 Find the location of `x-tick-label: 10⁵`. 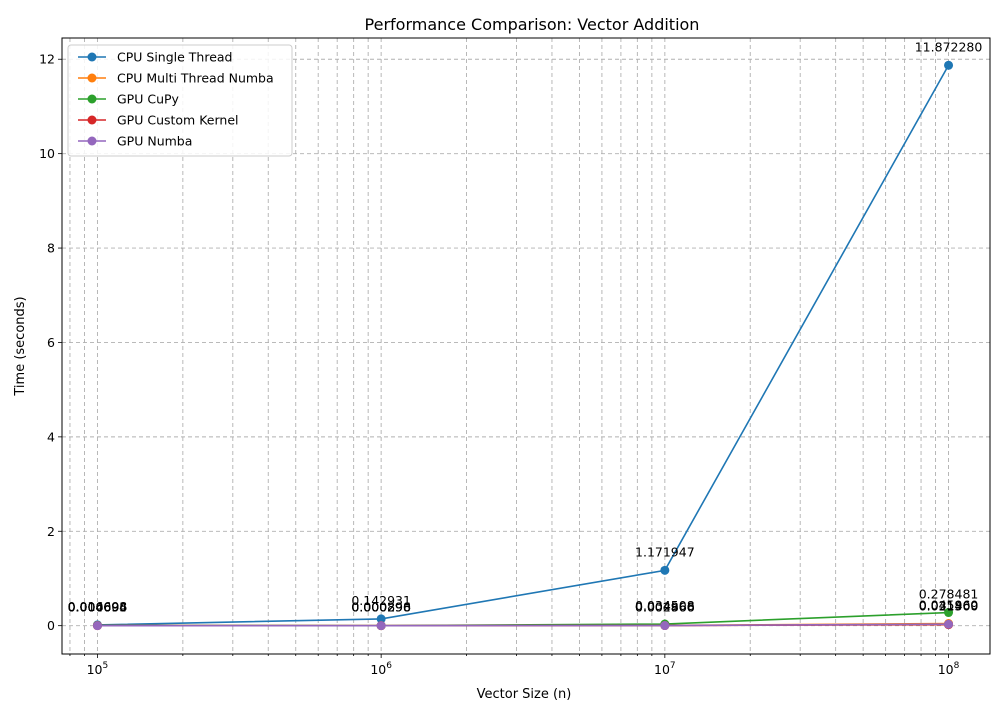

x-tick-label: 10⁵ is located at coordinates (98, 669).